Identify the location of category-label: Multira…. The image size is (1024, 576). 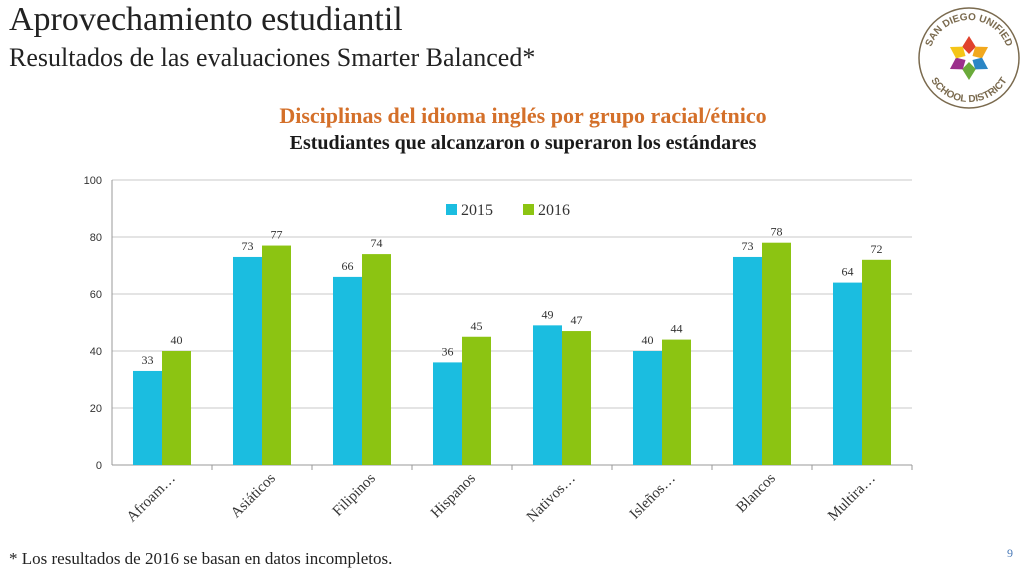
(852, 498).